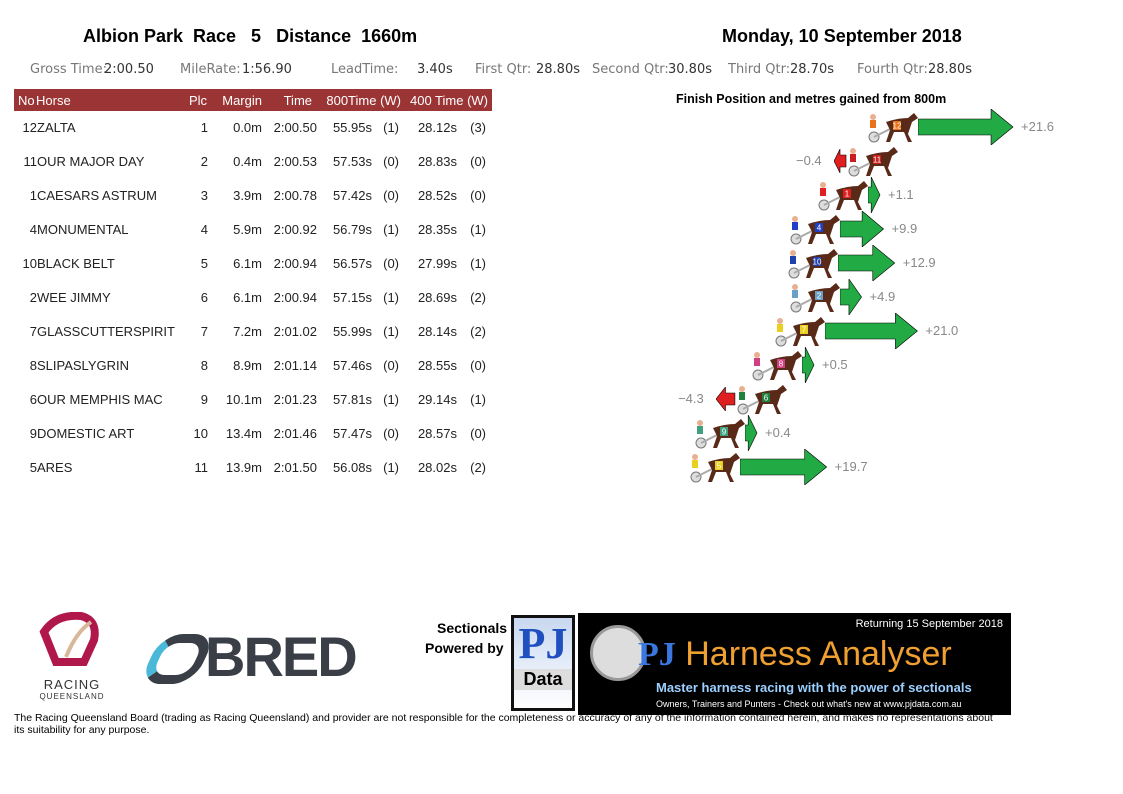  What do you see at coordinates (435, 69) in the screenshot?
I see `stat-value: 3.40s` at bounding box center [435, 69].